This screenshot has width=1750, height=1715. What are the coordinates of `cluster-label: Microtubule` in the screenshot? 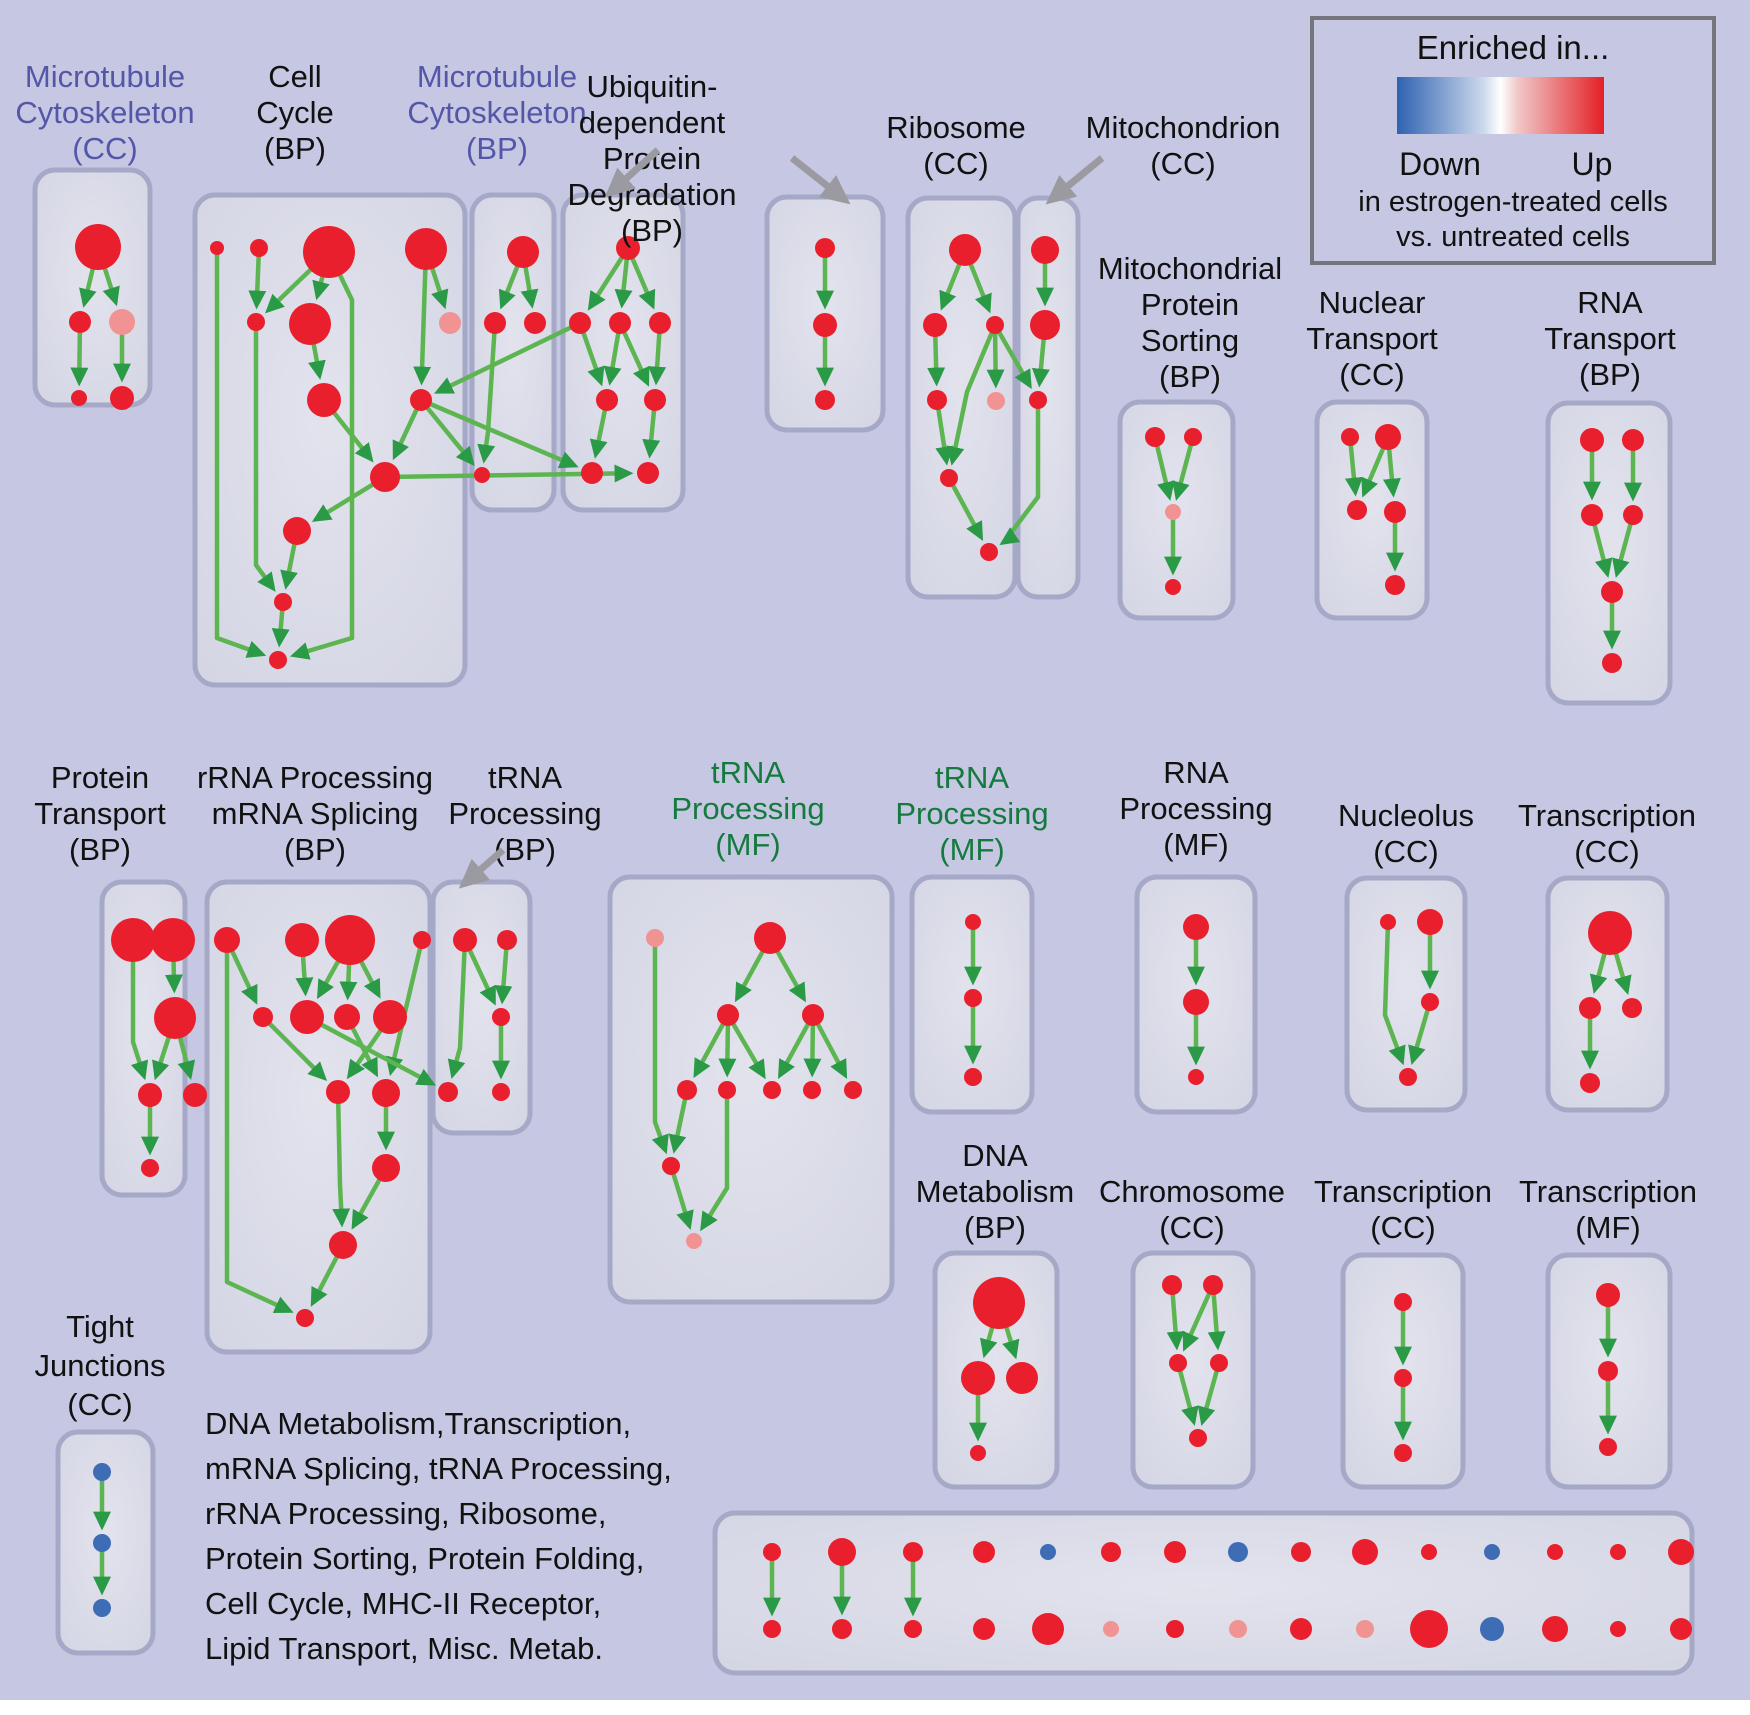 It's located at (105, 76).